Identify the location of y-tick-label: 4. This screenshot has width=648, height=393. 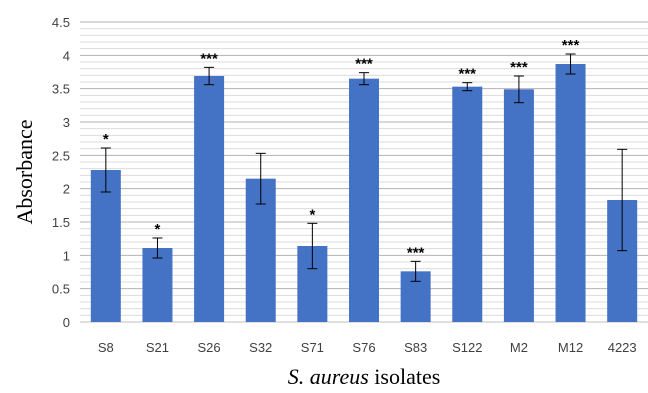
(66, 55).